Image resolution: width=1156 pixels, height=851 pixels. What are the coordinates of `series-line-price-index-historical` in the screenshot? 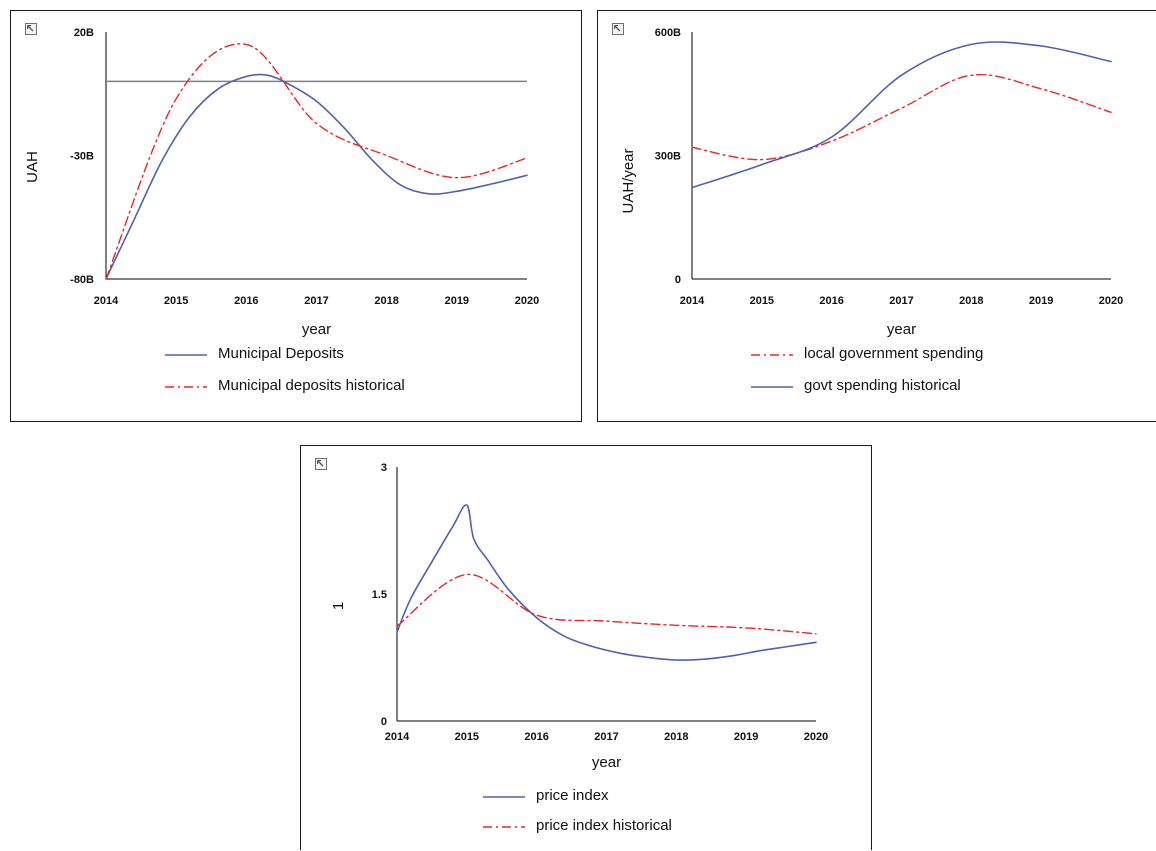 It's located at (606, 604).